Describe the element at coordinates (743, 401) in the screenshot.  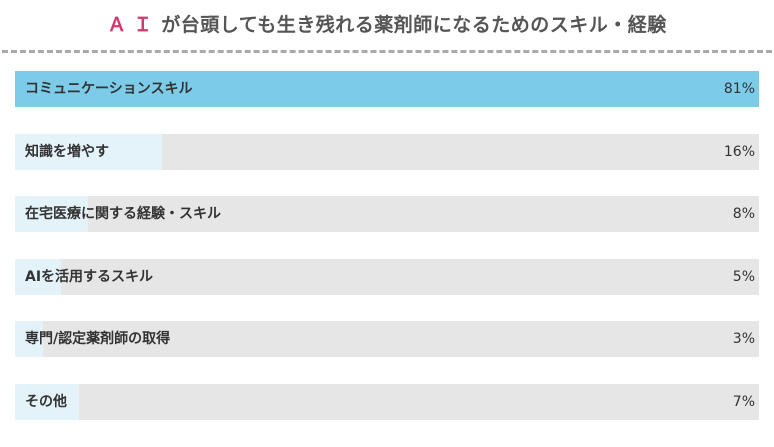
I see `bar-value-label: 7%` at that location.